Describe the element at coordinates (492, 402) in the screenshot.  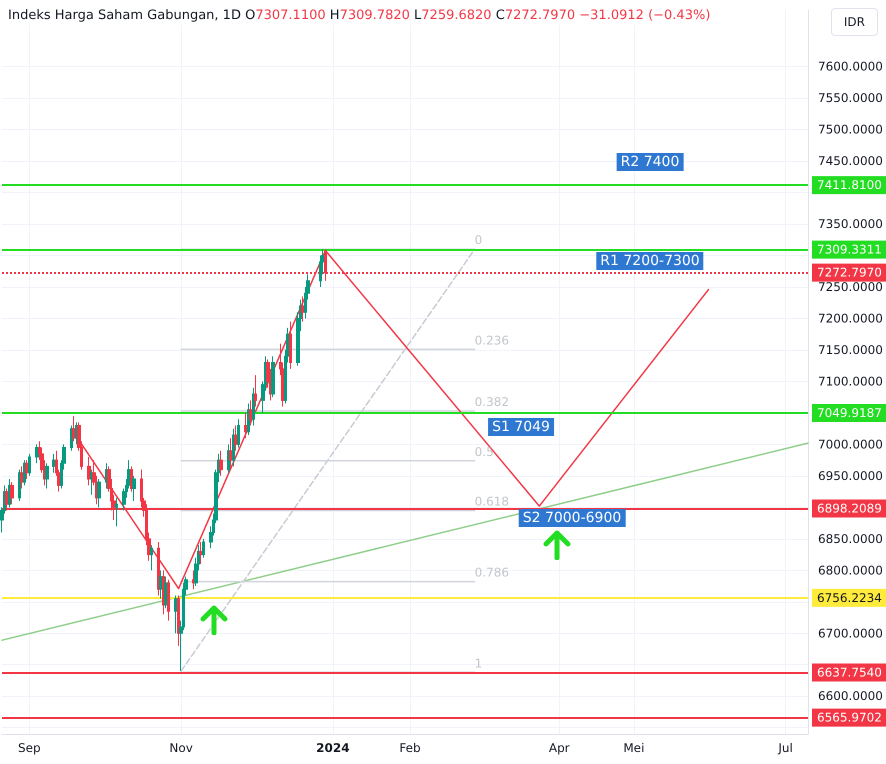
I see `annotation: 0.382` at that location.